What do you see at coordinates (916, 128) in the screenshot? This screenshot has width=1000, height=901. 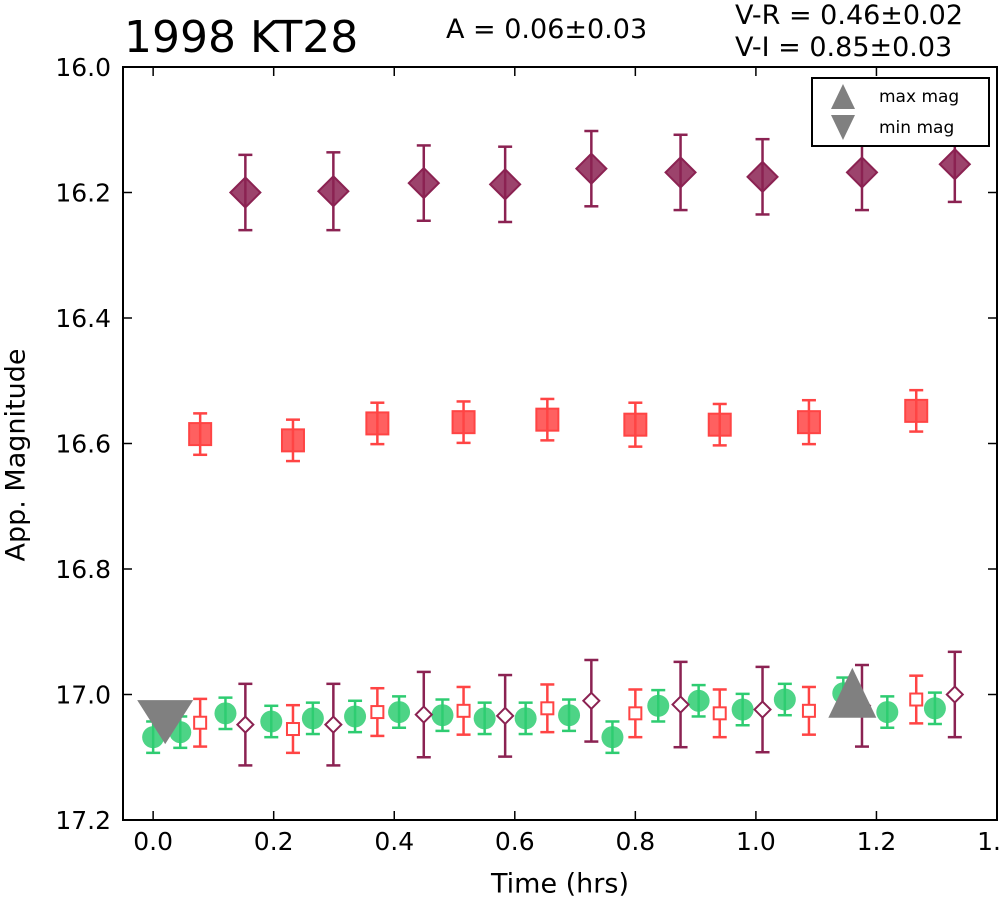 I see `legend-label-min-mag: min mag` at bounding box center [916, 128].